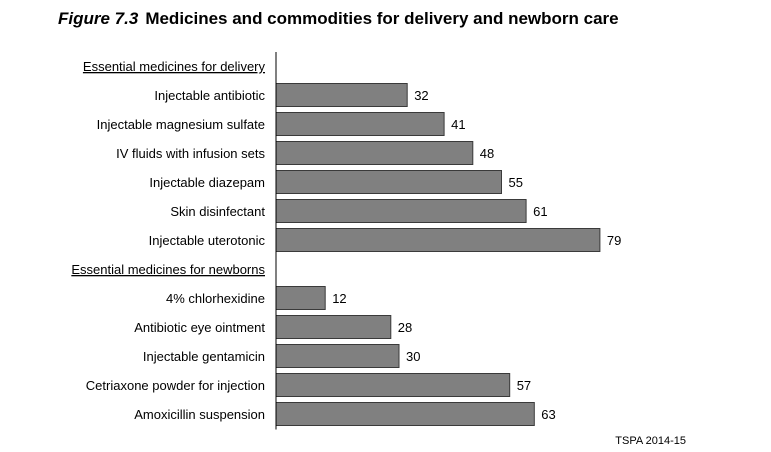 This screenshot has height=452, width=771. What do you see at coordinates (516, 182) in the screenshot?
I see `data-label: 55` at bounding box center [516, 182].